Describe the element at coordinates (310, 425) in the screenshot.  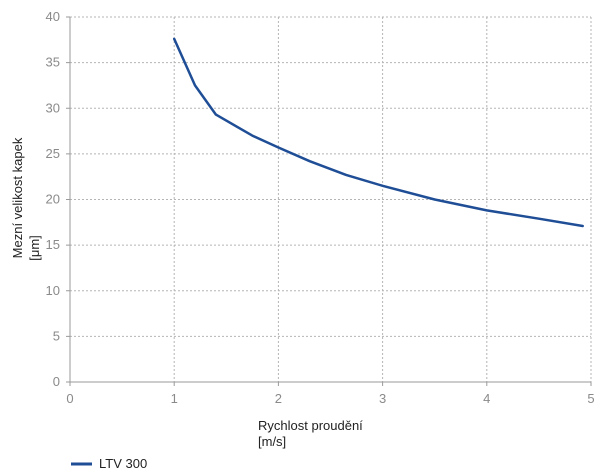
I see `x-axis-title-line1: Rychlost proudění` at that location.